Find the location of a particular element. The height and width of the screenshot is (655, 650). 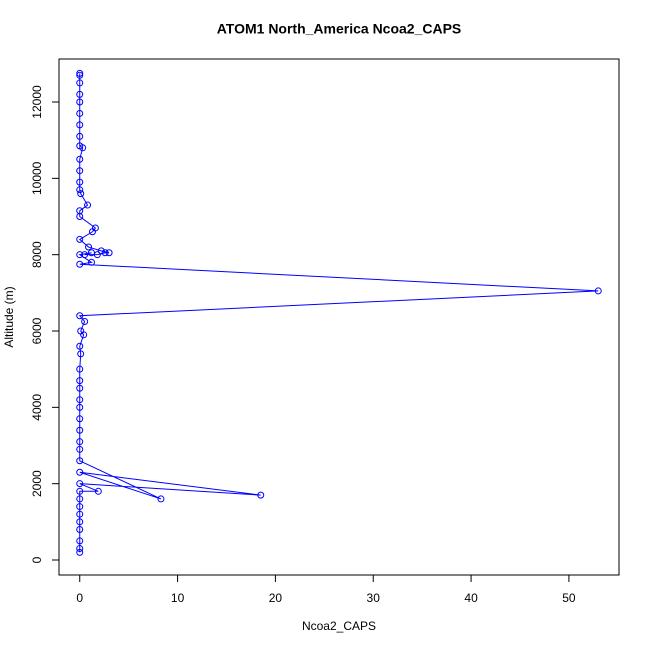

y-tick-label: 10000 is located at coordinates (37, 178).